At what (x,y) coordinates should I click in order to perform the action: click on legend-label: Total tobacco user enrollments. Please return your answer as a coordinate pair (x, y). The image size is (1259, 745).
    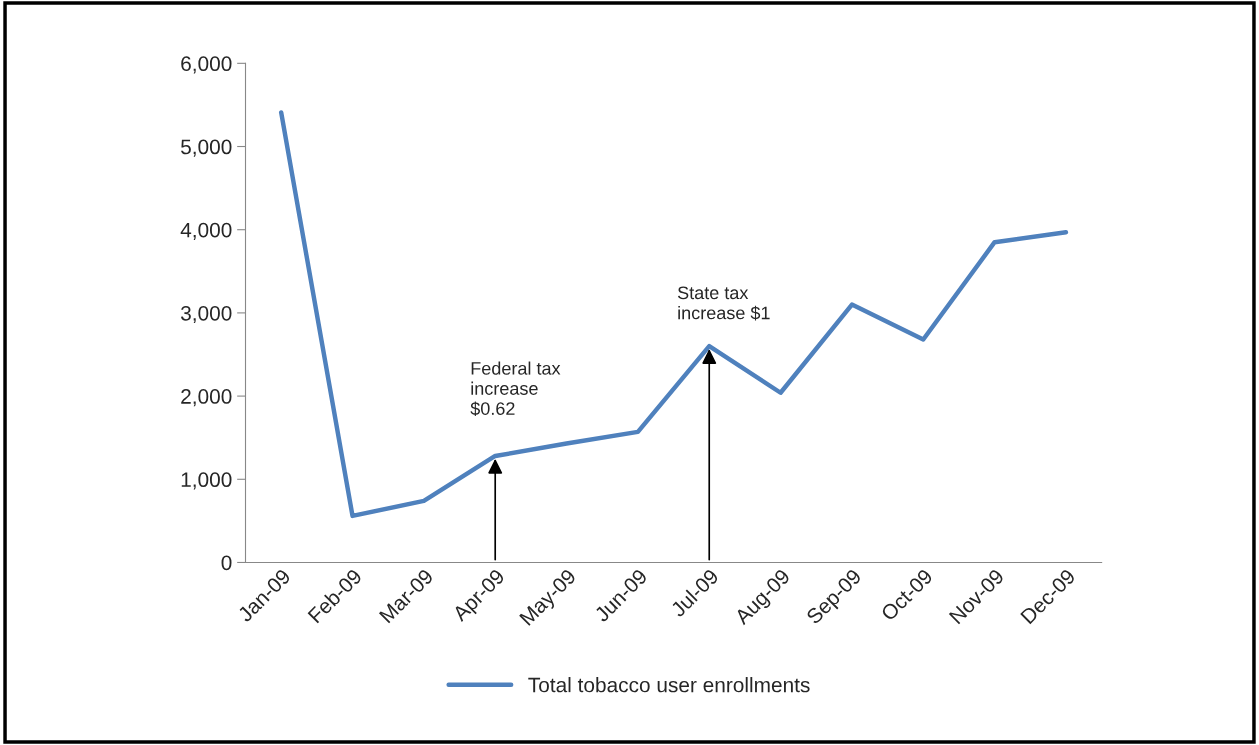
    Looking at the image, I should click on (669, 685).